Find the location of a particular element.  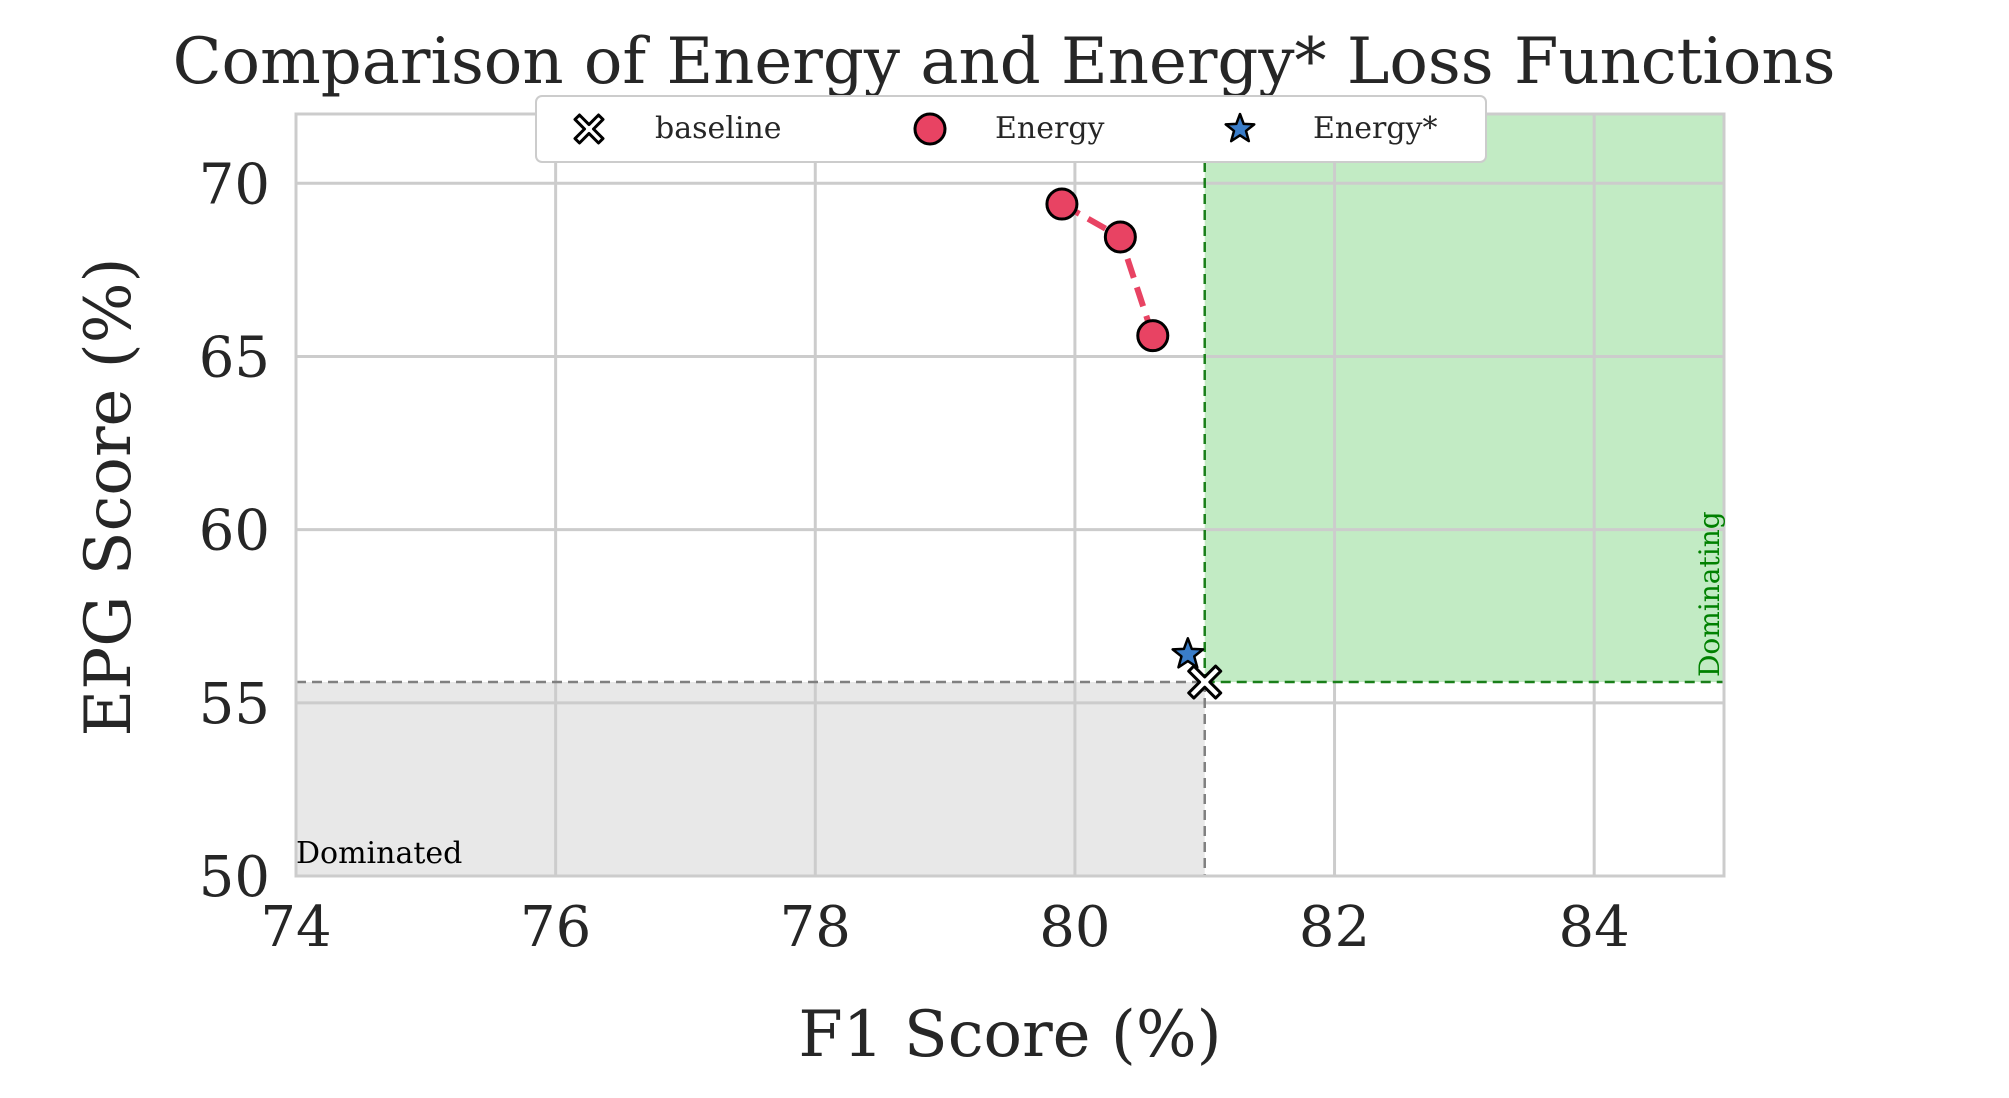

legend: baseline Energy Energy* is located at coordinates (1011, 129).